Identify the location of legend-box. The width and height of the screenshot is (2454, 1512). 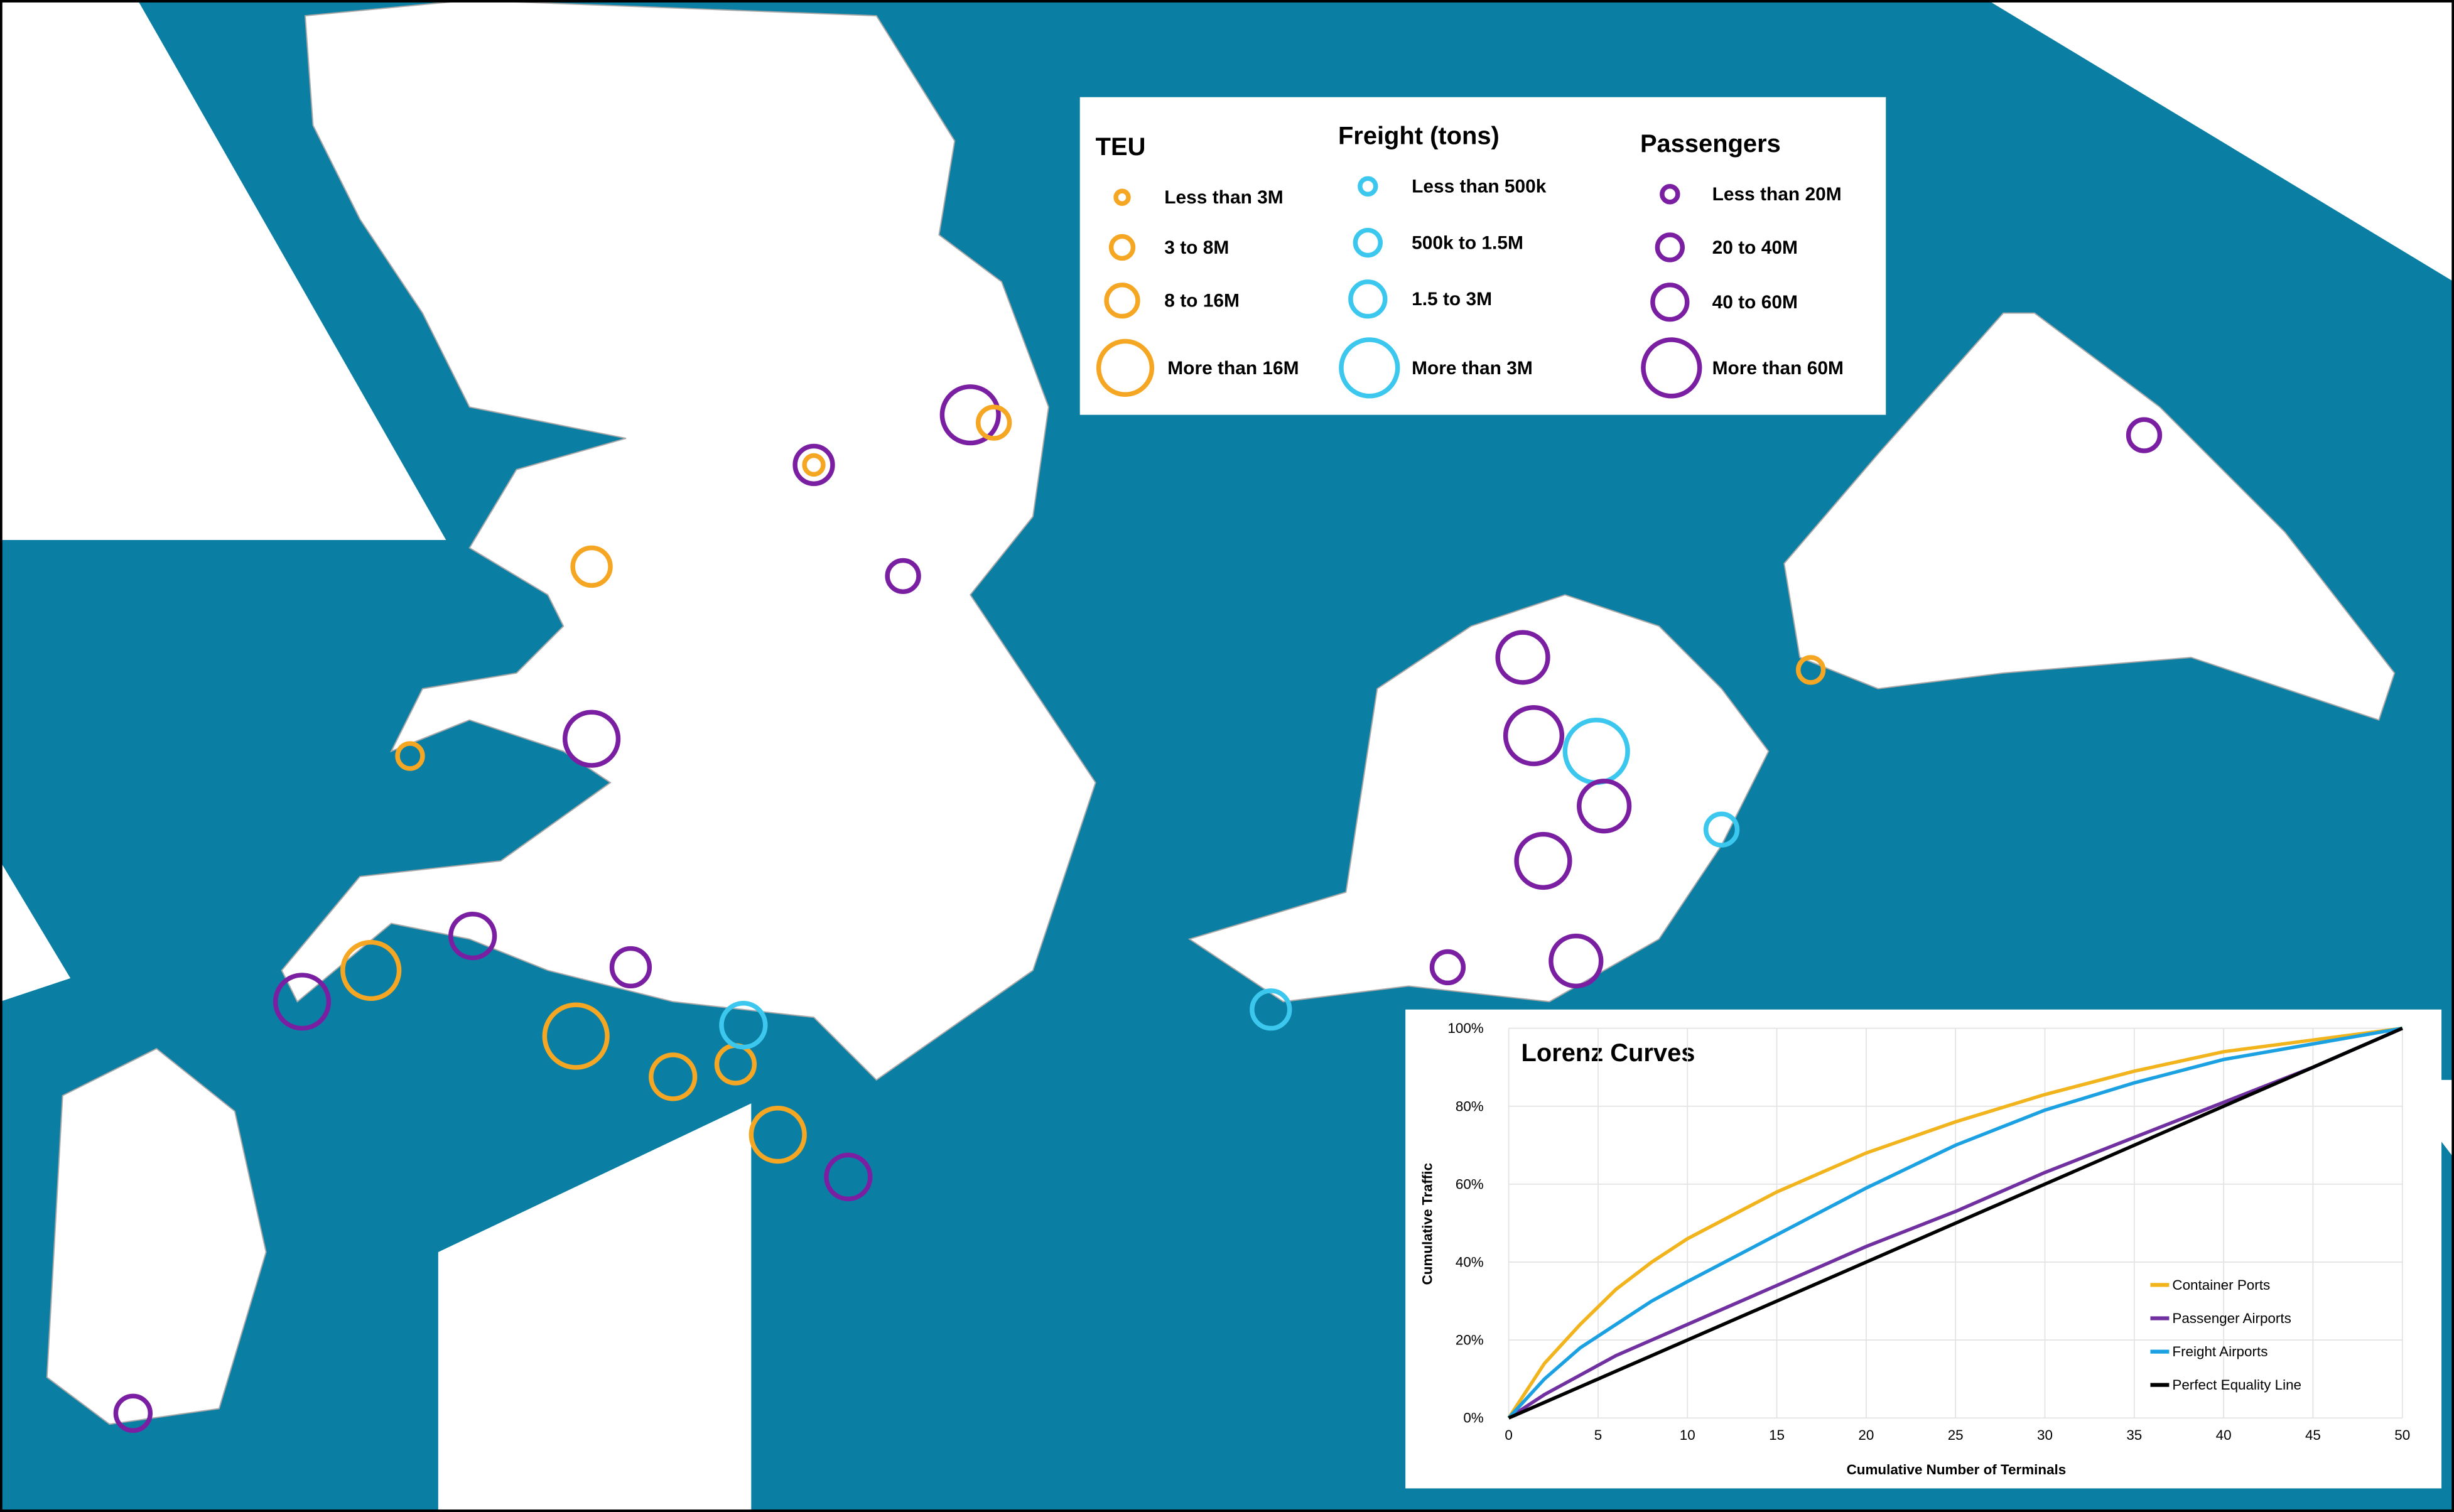
(1482, 256).